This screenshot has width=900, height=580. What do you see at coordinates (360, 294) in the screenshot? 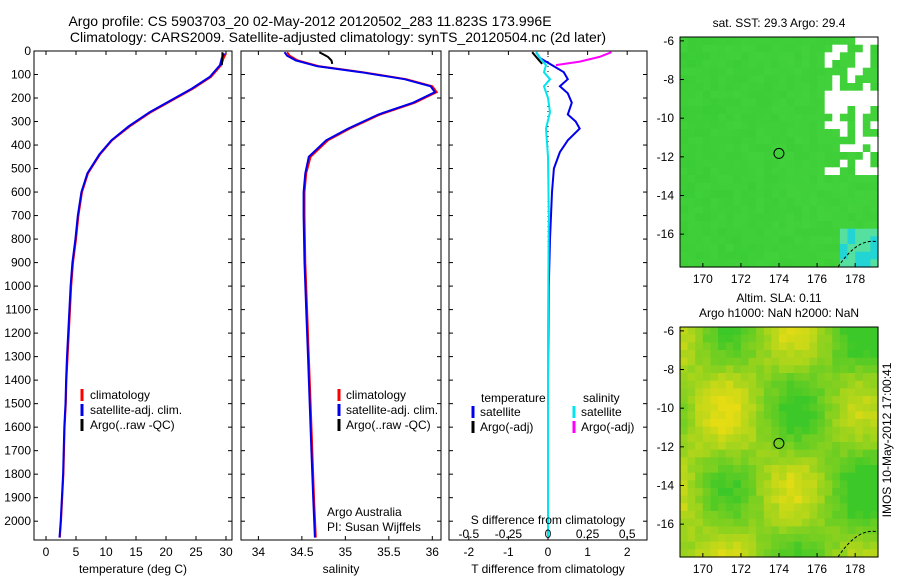
I see `series-satellite-adj-clim-` at bounding box center [360, 294].